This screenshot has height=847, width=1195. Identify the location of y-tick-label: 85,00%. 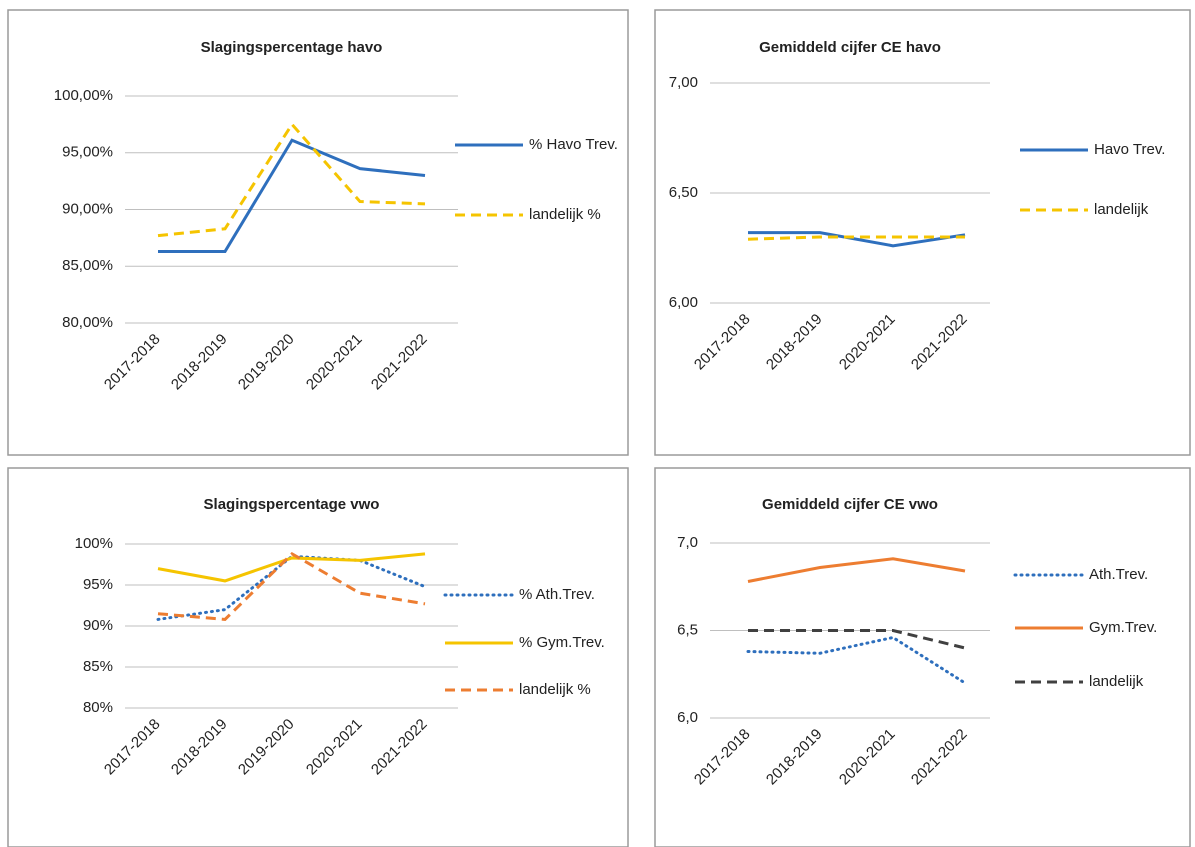
(87, 265).